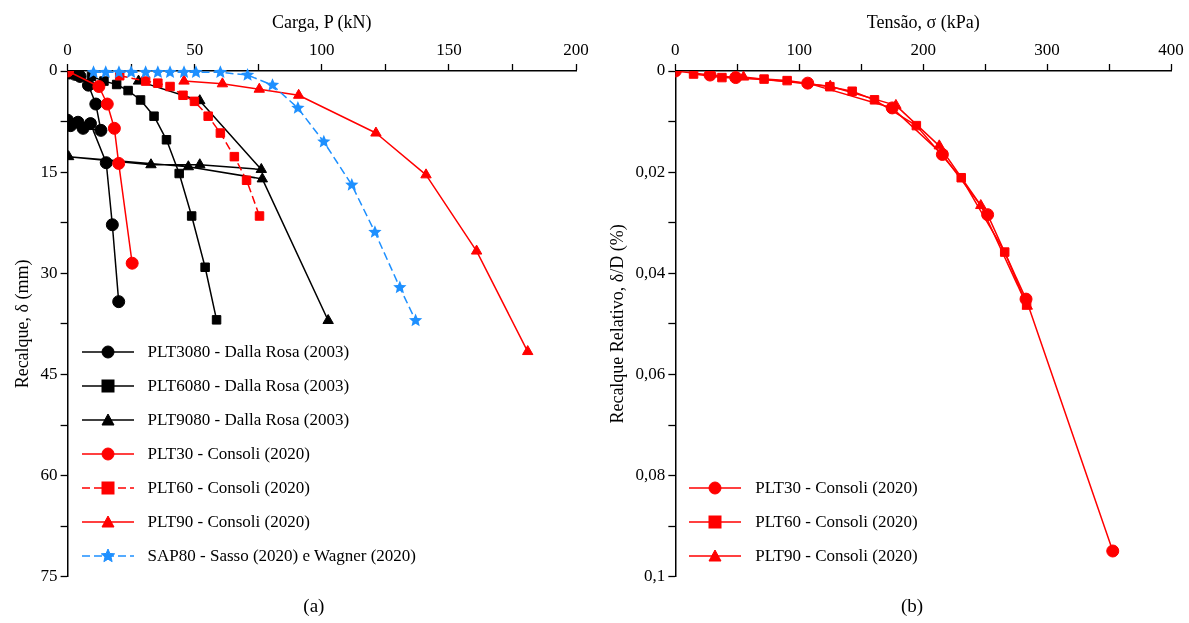  Describe the element at coordinates (617, 324) in the screenshot. I see `y-axis-title: Recalque Relativo, δ/D (%)` at that location.